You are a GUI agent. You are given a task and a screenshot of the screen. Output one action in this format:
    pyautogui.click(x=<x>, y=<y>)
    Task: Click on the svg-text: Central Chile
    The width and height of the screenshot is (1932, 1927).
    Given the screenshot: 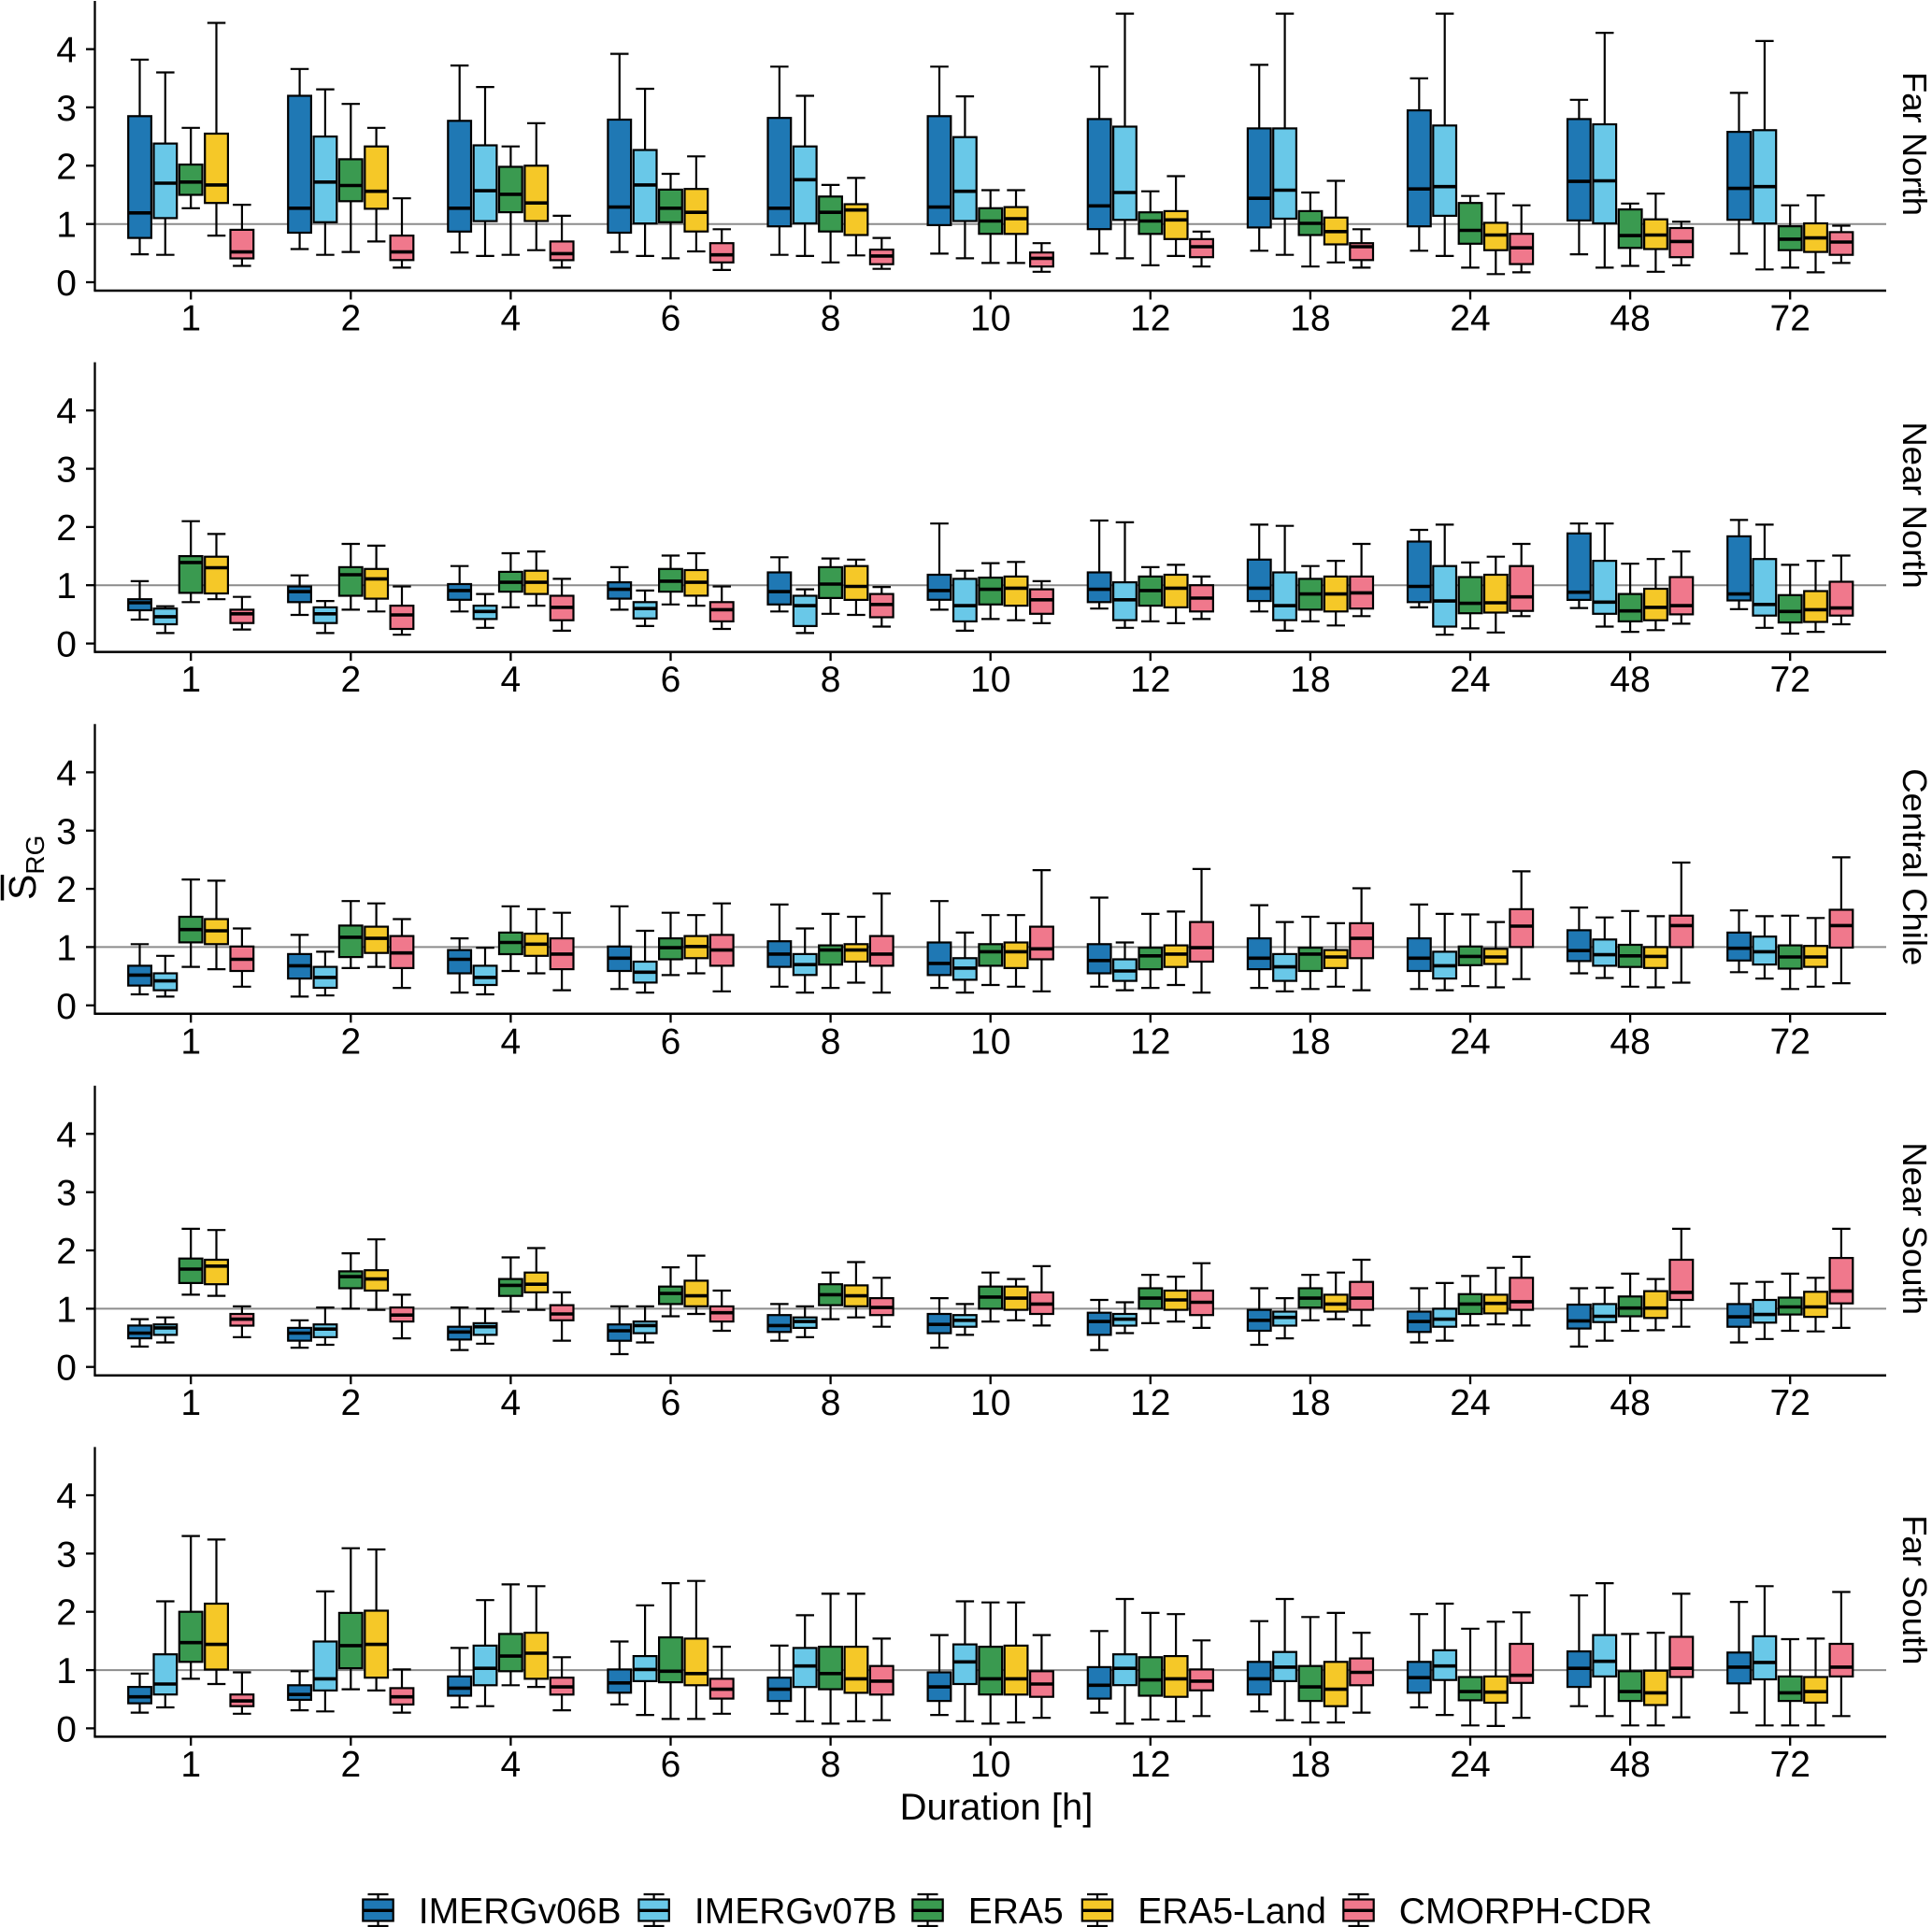 What is the action you would take?
    pyautogui.click(x=1914, y=866)
    